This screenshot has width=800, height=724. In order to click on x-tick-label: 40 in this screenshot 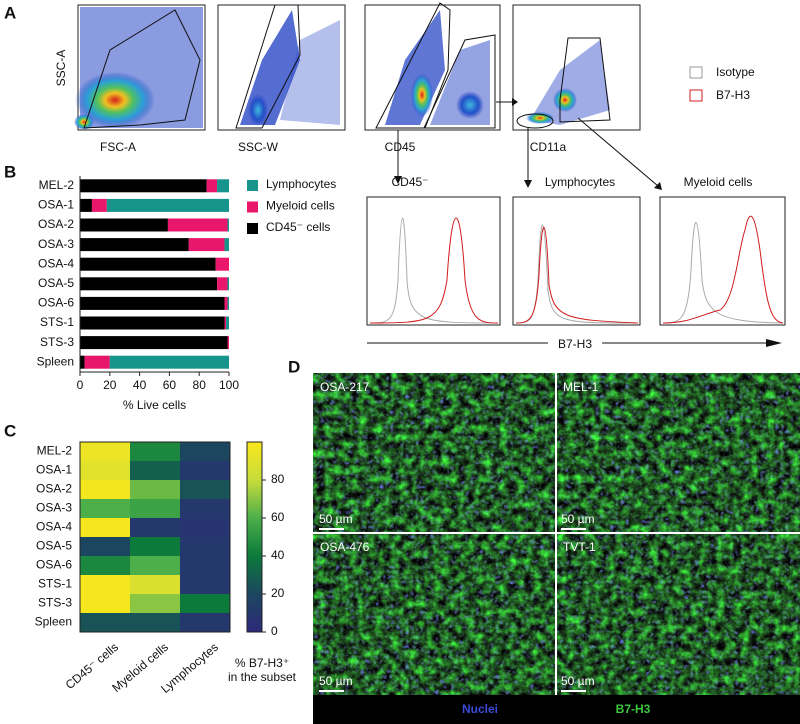, I will do `click(140, 385)`.